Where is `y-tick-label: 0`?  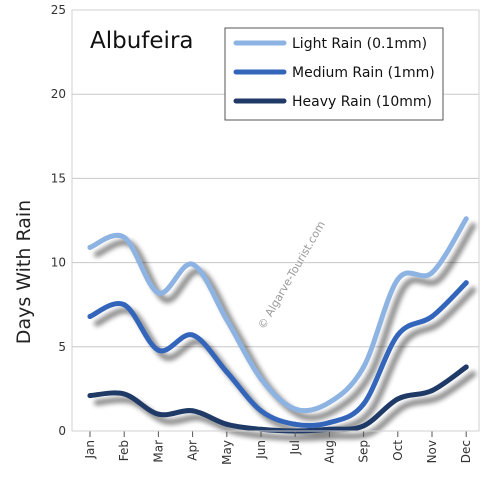
y-tick-label: 0 is located at coordinates (62, 431).